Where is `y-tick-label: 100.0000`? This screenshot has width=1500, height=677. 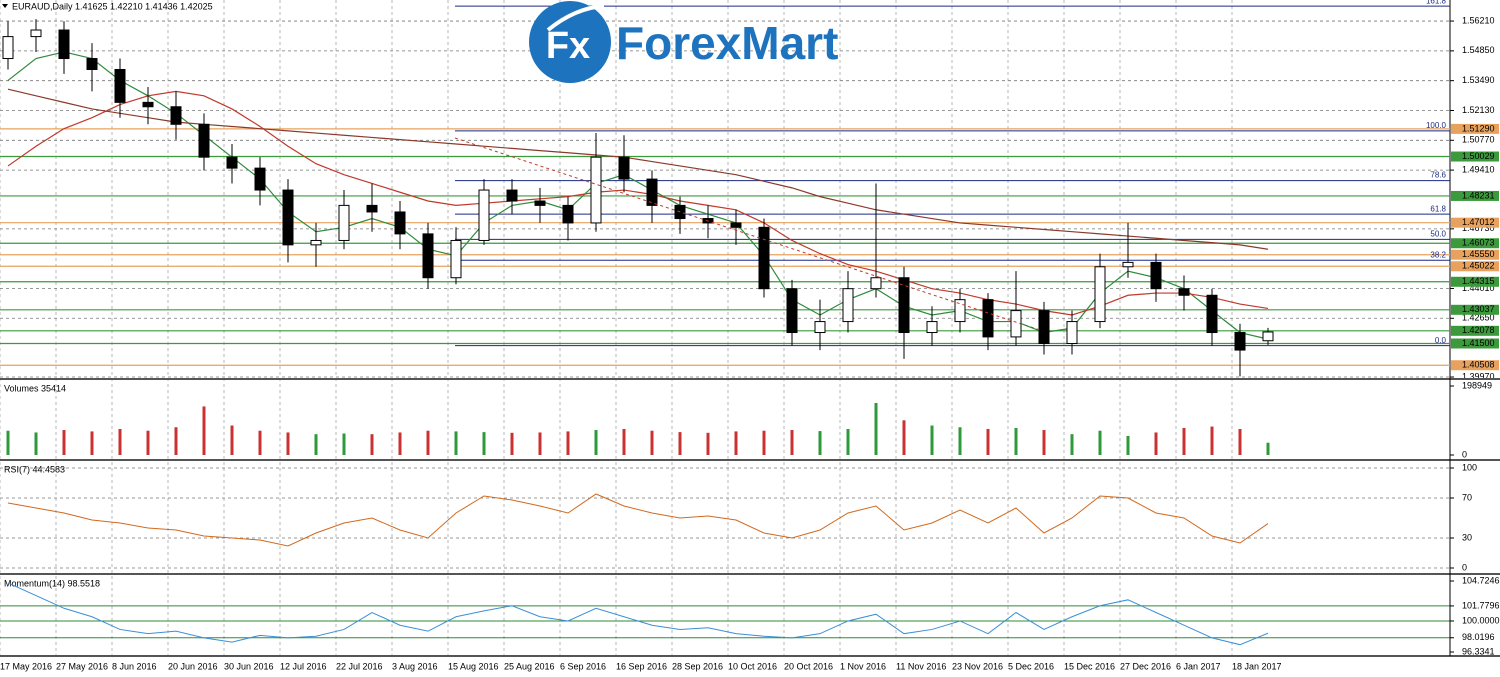
y-tick-label: 100.0000 is located at coordinates (1481, 620).